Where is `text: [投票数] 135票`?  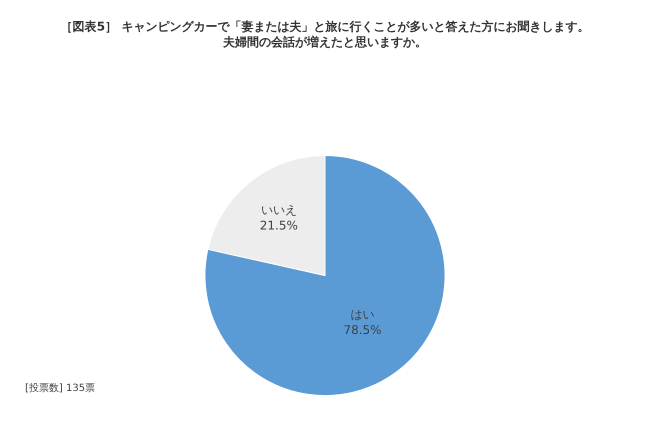
text: [投票数] 135票 is located at coordinates (60, 388).